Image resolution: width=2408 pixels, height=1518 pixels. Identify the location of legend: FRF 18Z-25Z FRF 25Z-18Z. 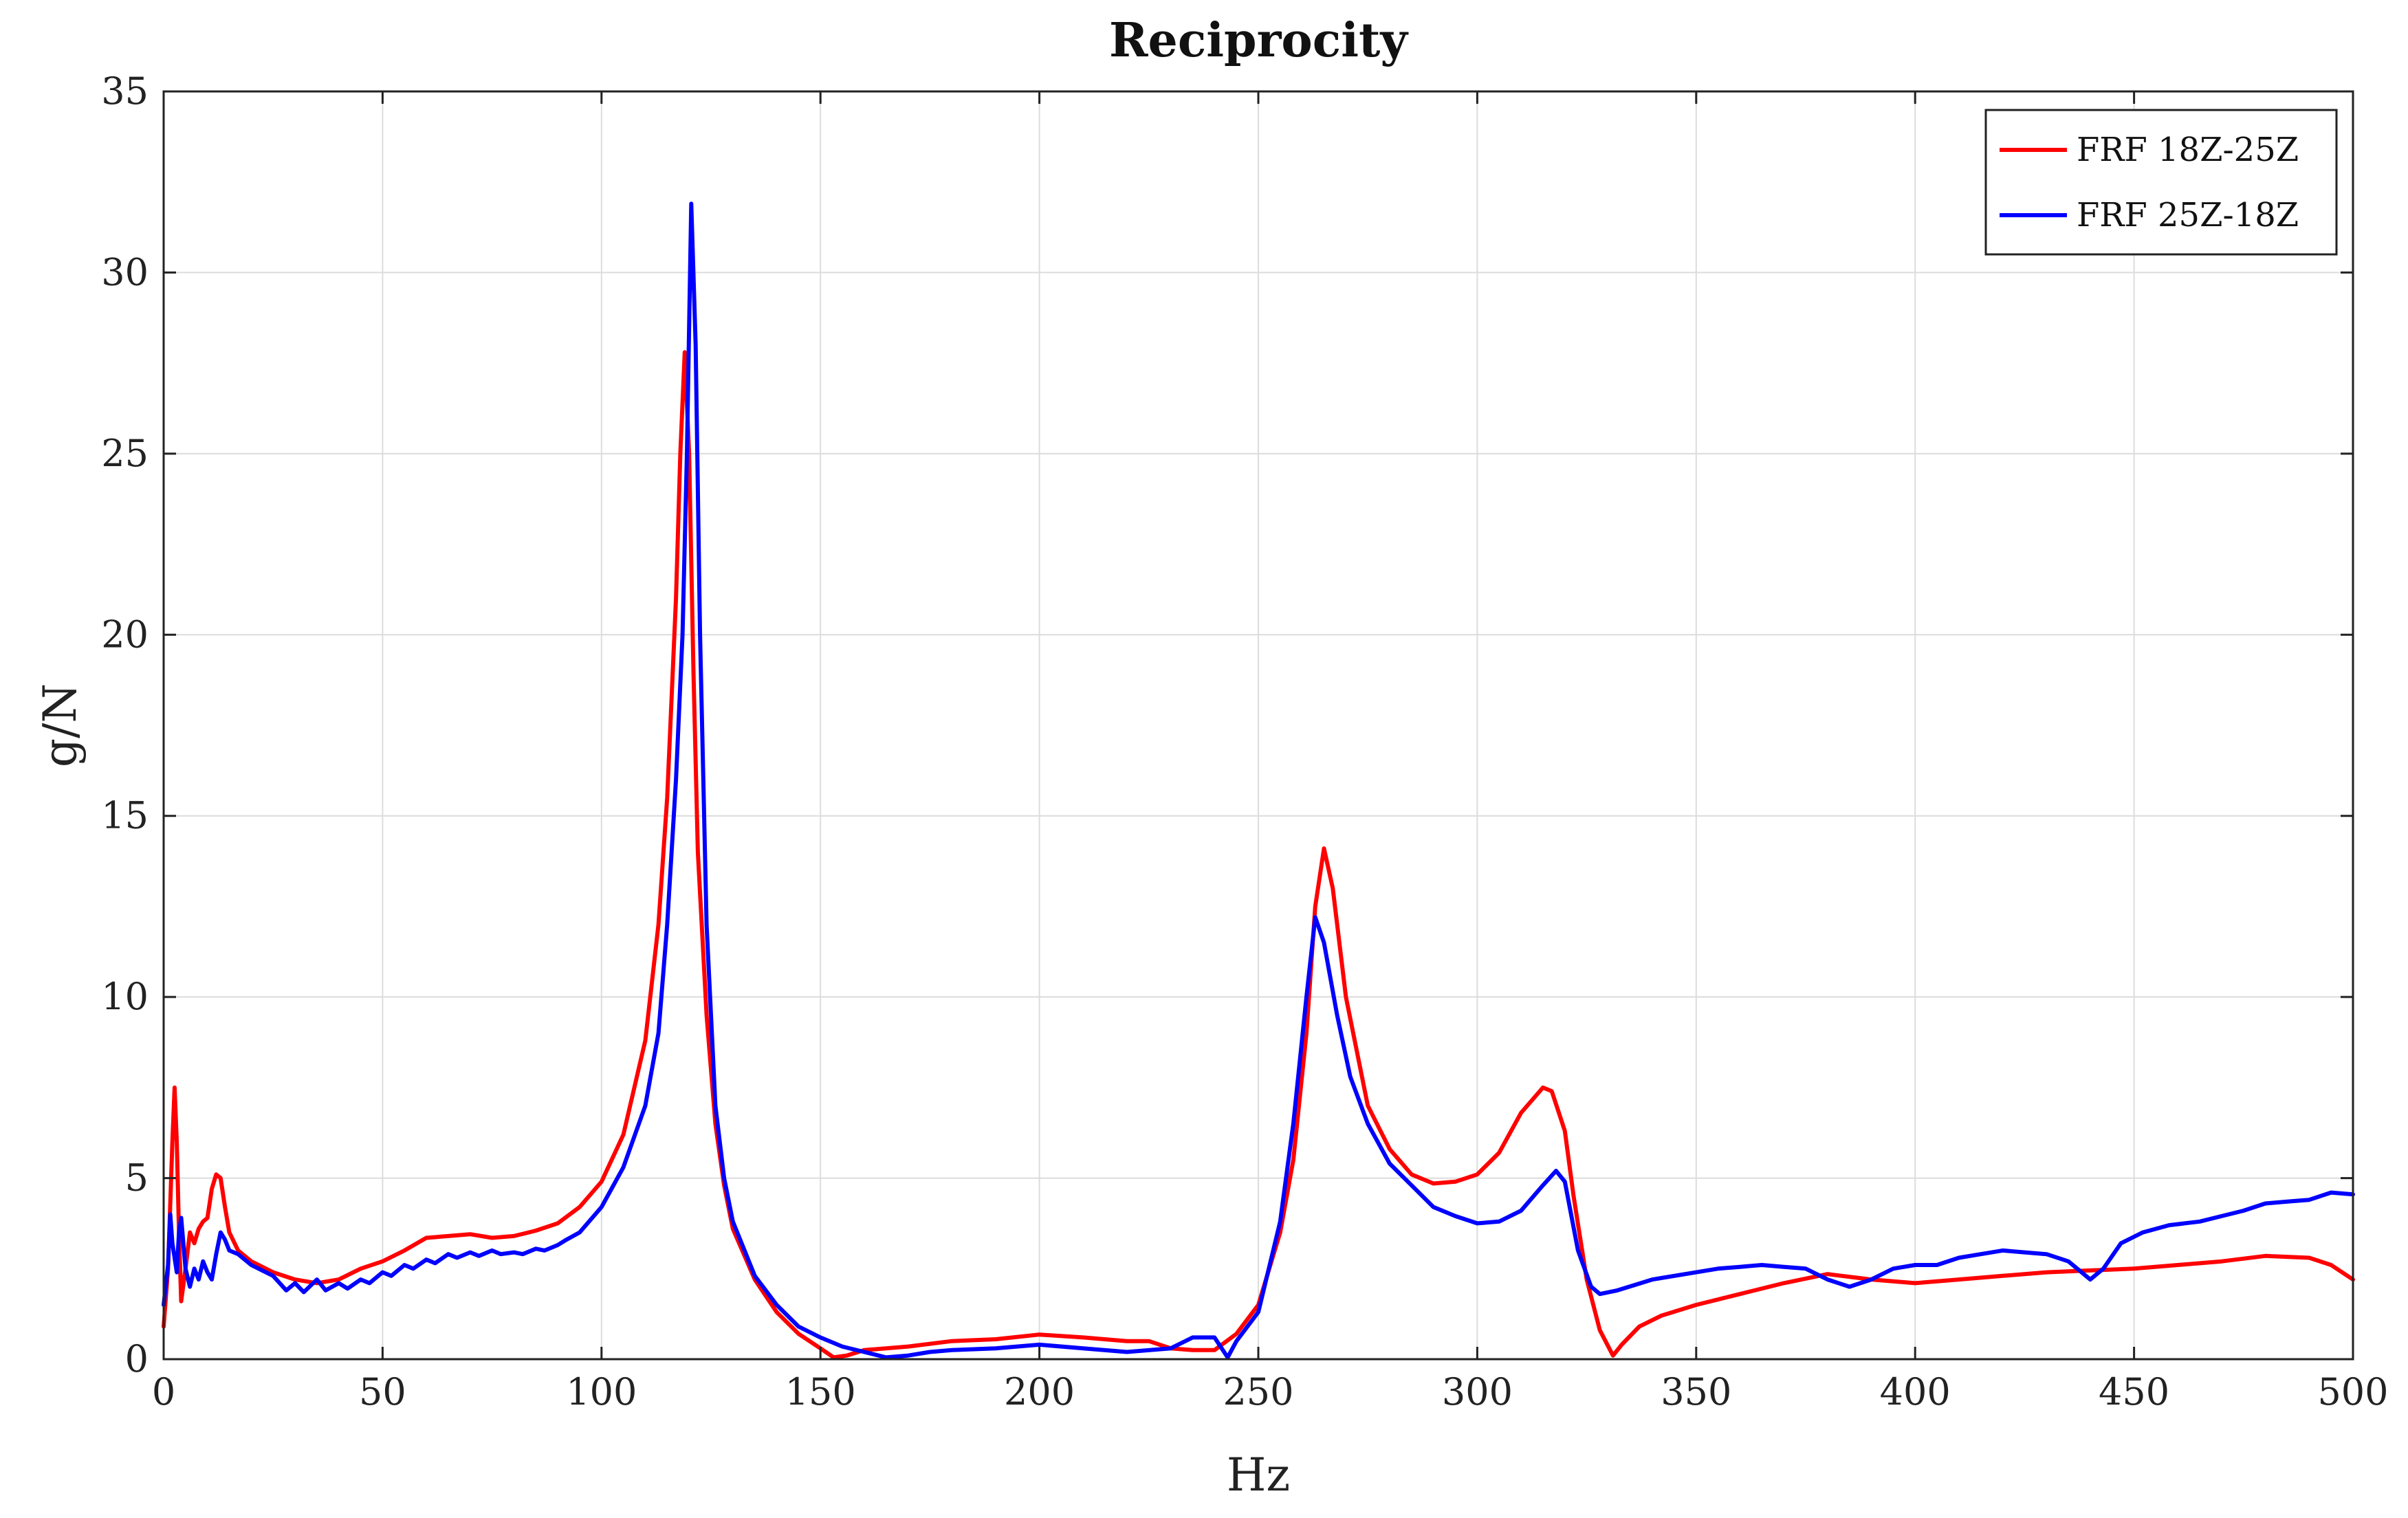
(2161, 182).